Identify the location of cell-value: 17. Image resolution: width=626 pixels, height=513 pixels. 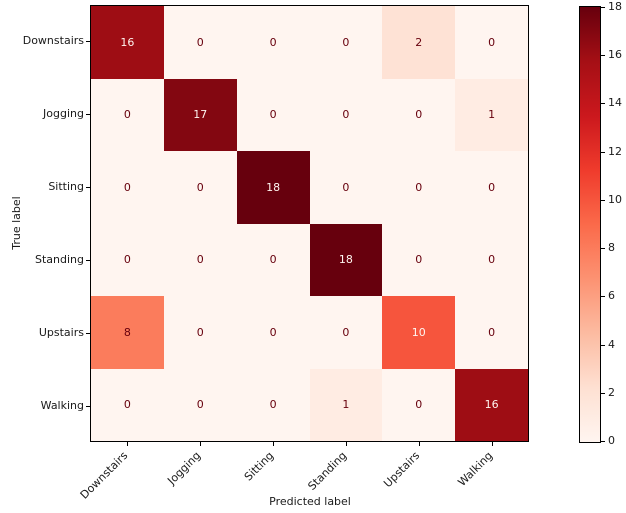
(200, 115).